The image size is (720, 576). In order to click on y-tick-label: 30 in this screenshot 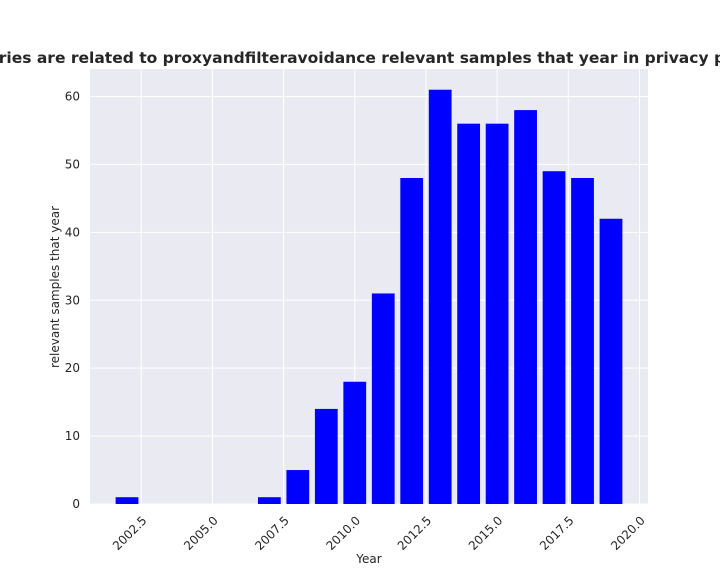, I will do `click(72, 300)`.